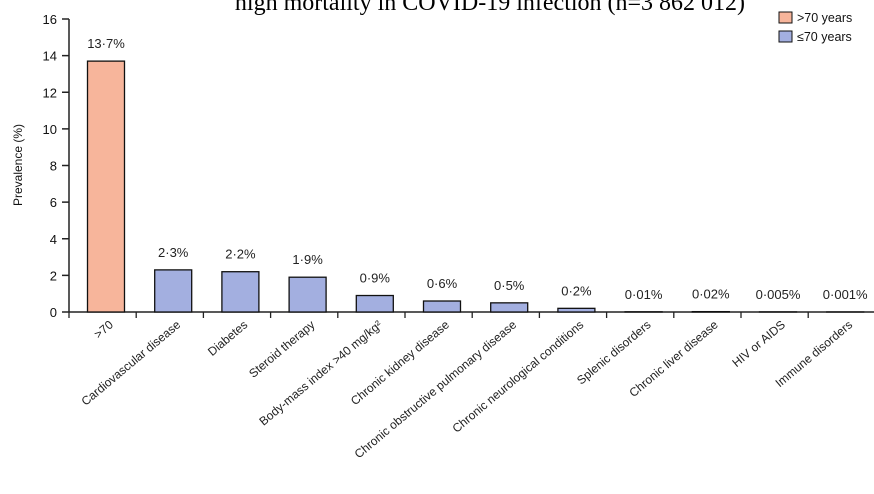 This screenshot has width=874, height=494. Describe the element at coordinates (50, 19) in the screenshot. I see `y-tick-label: 16` at that location.